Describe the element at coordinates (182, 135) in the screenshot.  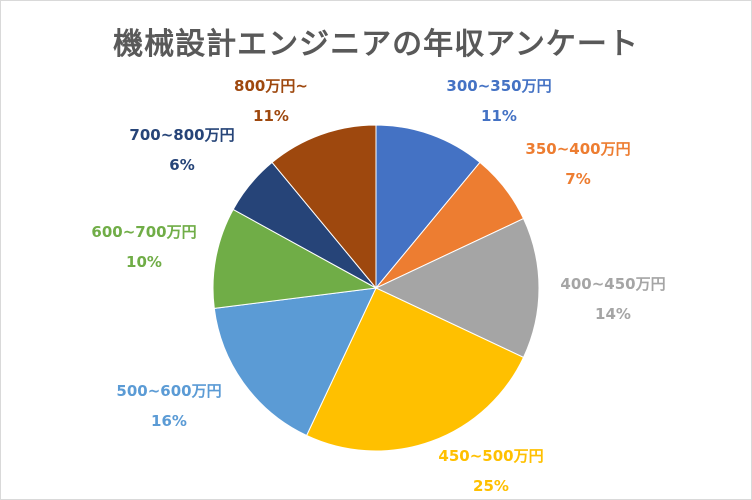
I see `category-label: 700~800万円` at that location.